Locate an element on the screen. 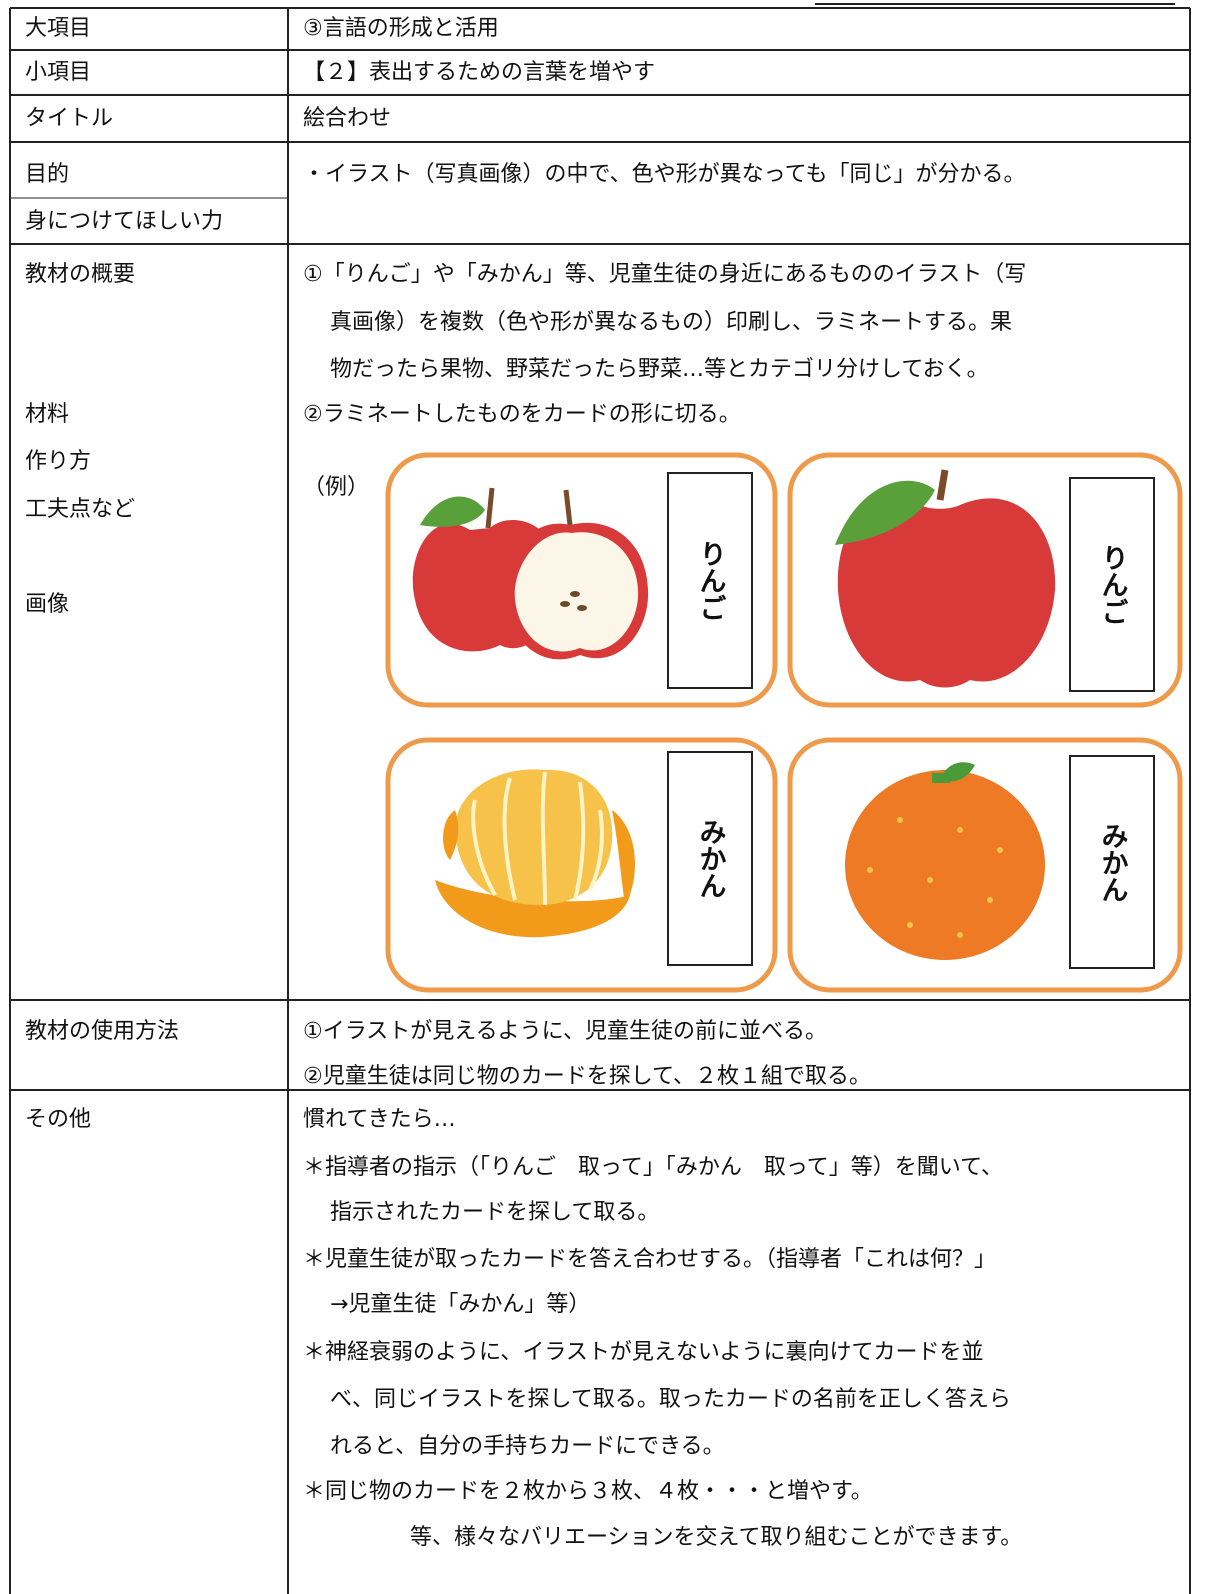 The width and height of the screenshot is (1208, 1594). row-content: ＊指導者の指示（「りんご 取って」「みかん 取って」等）を聞いて、 is located at coordinates (653, 1167).